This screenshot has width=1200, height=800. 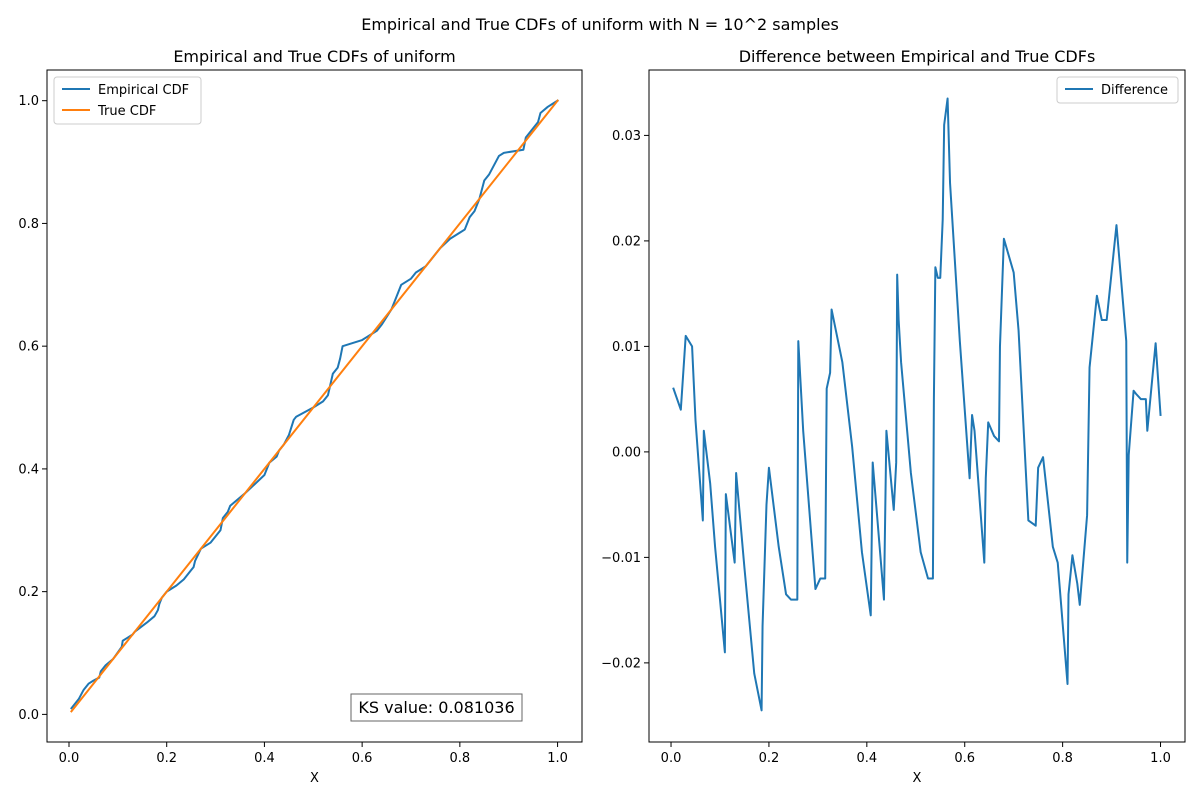 What do you see at coordinates (626, 241) in the screenshot?
I see `y-tick-label: 0.02` at bounding box center [626, 241].